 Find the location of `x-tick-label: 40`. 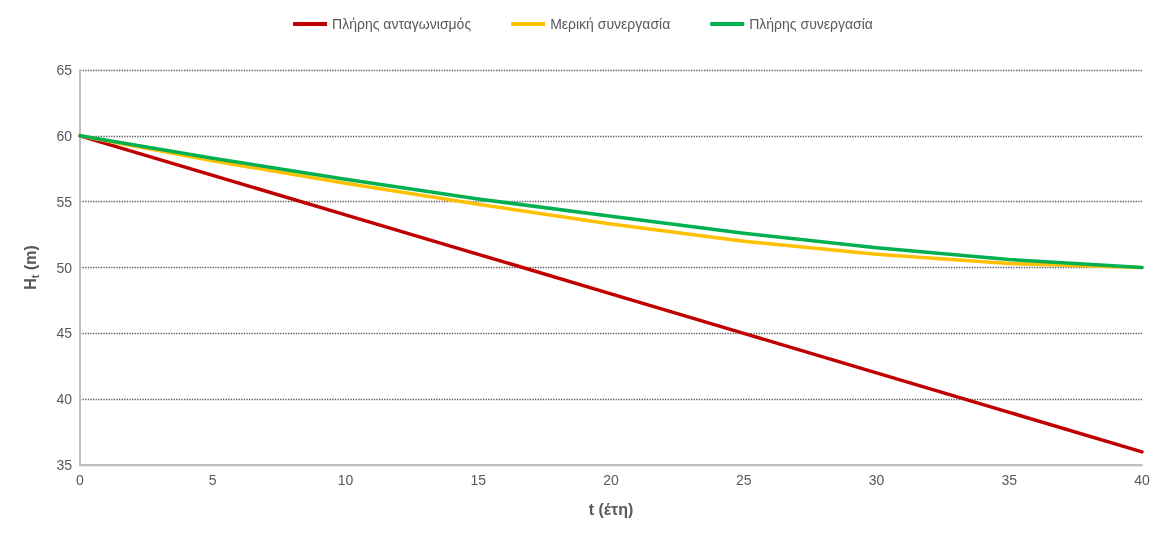

x-tick-label: 40 is located at coordinates (1142, 480).